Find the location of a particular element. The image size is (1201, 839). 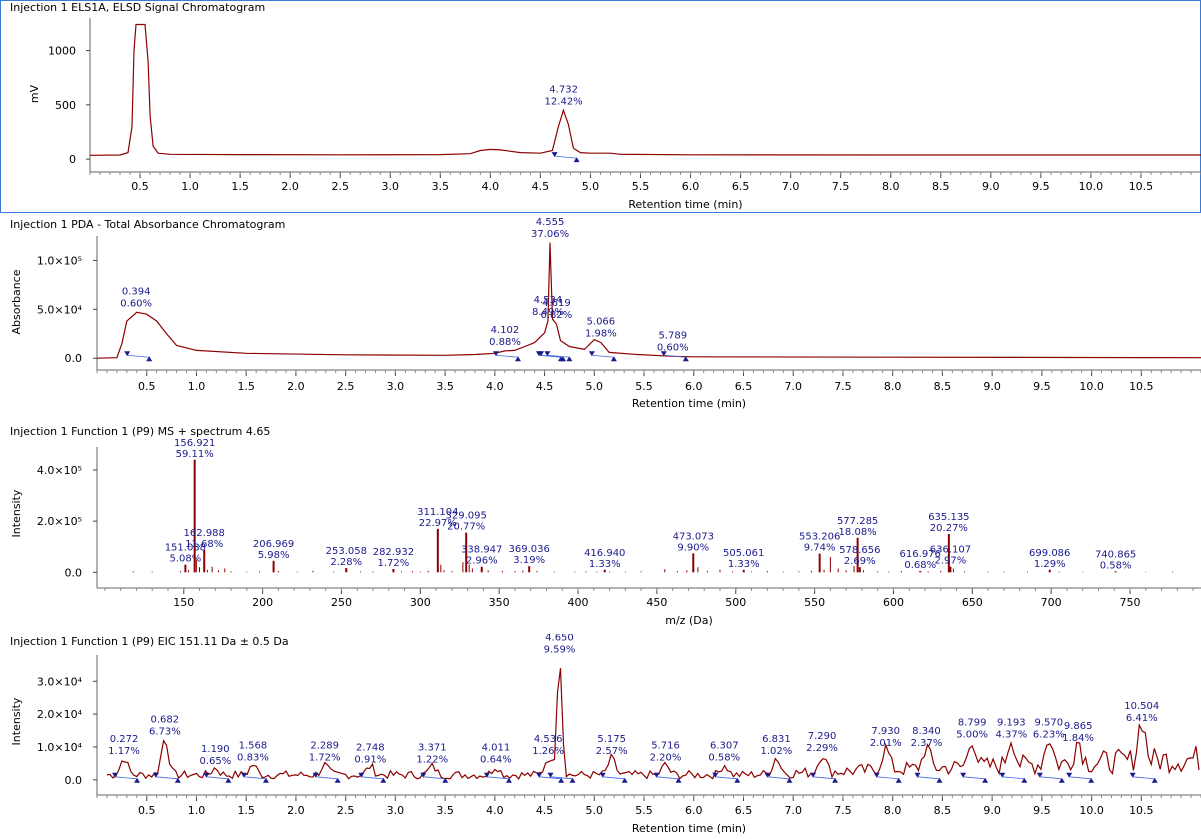

y-tick-label: 2.0×10⁴ is located at coordinates (60, 714).